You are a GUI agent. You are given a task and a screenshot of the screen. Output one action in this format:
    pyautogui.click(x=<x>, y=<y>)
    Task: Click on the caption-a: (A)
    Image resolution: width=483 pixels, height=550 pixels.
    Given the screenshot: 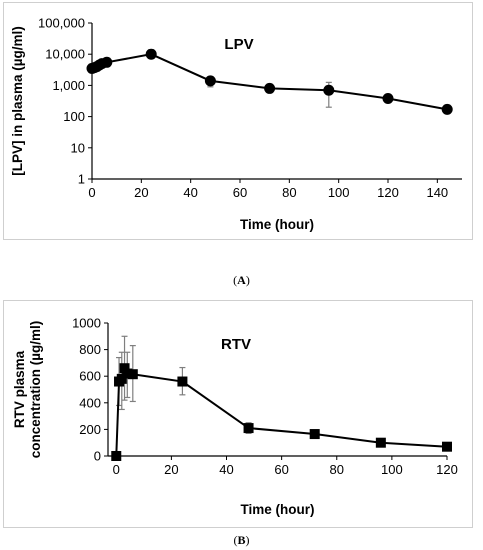 What is the action you would take?
    pyautogui.click(x=241, y=280)
    